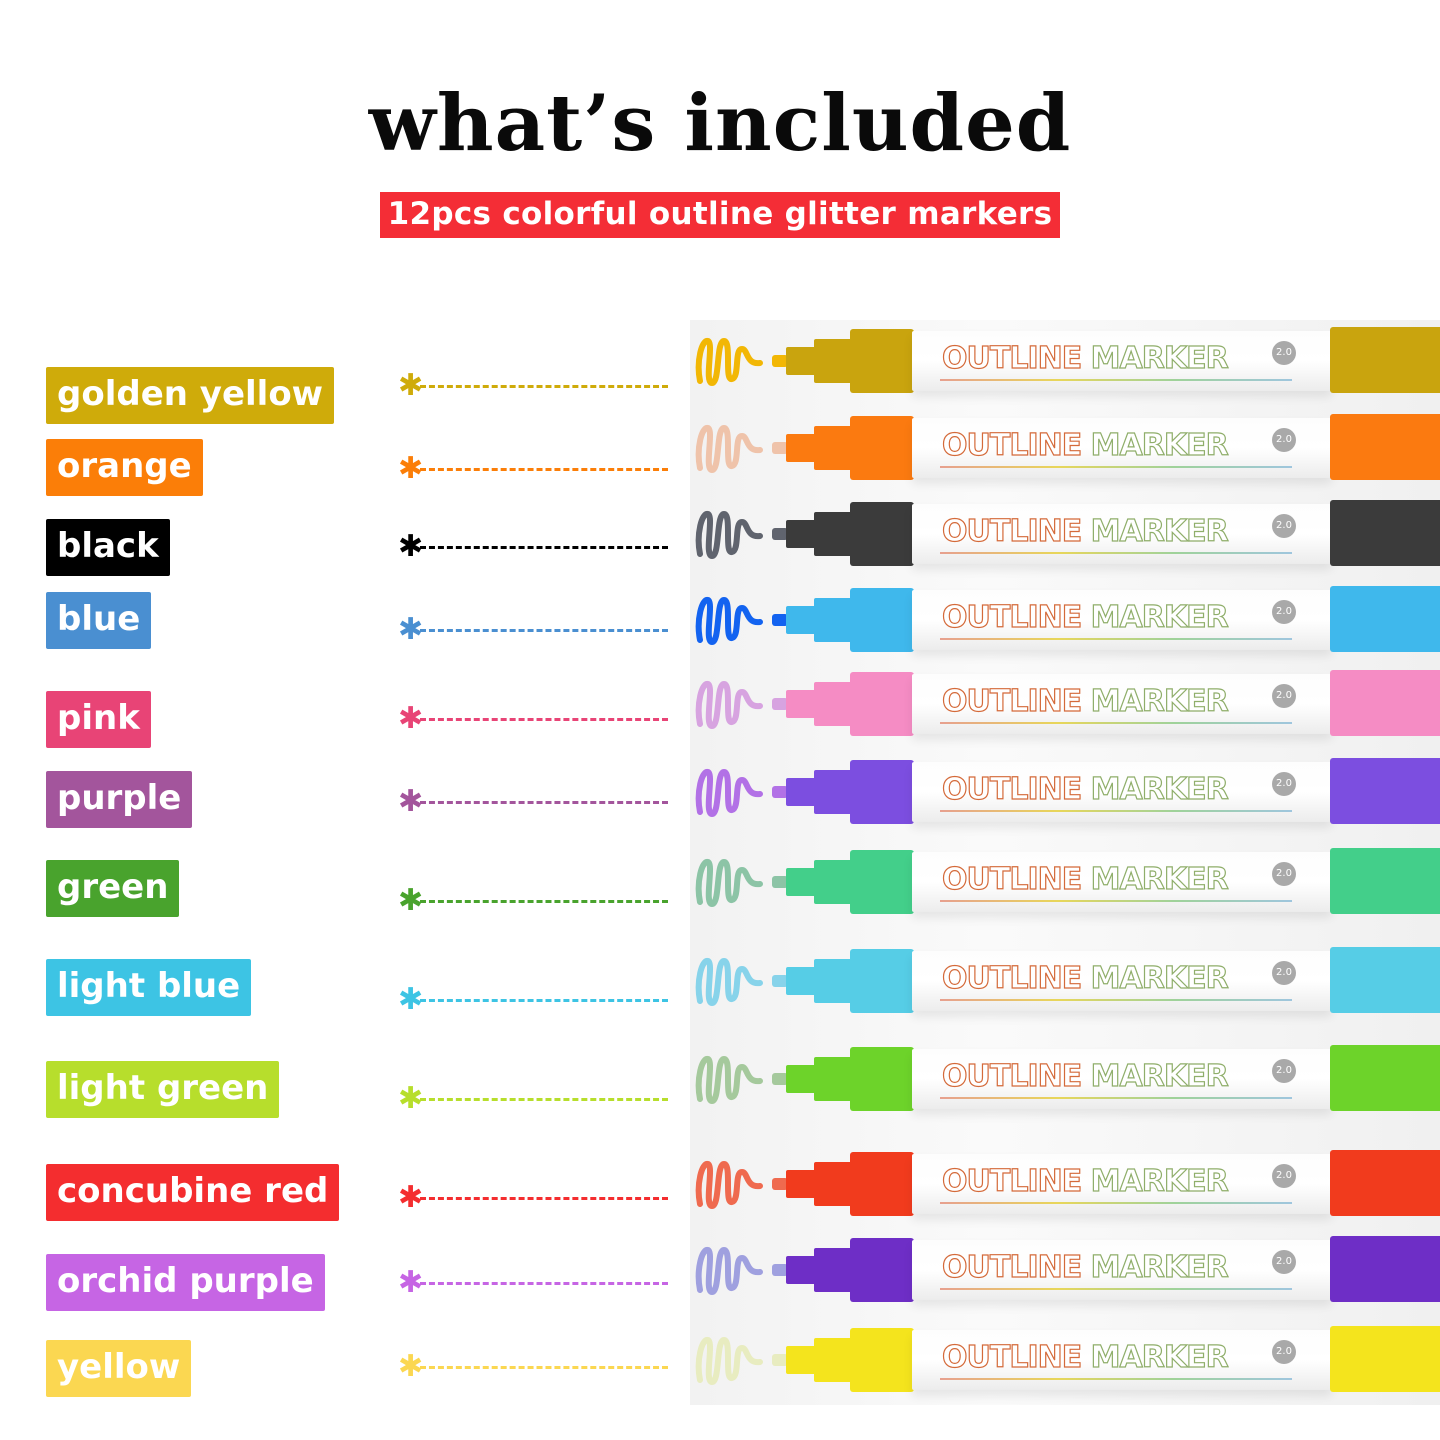 This screenshot has height=1440, width=1440. What do you see at coordinates (720, 123) in the screenshot?
I see `page-title: what’s included` at bounding box center [720, 123].